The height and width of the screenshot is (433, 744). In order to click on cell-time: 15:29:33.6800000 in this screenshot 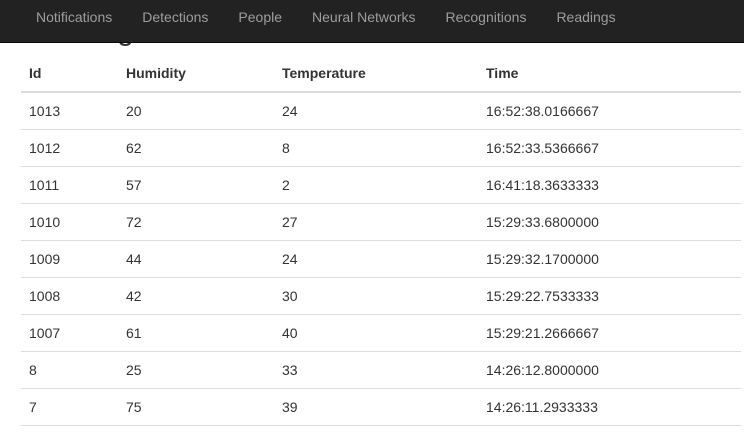, I will do `click(609, 222)`.